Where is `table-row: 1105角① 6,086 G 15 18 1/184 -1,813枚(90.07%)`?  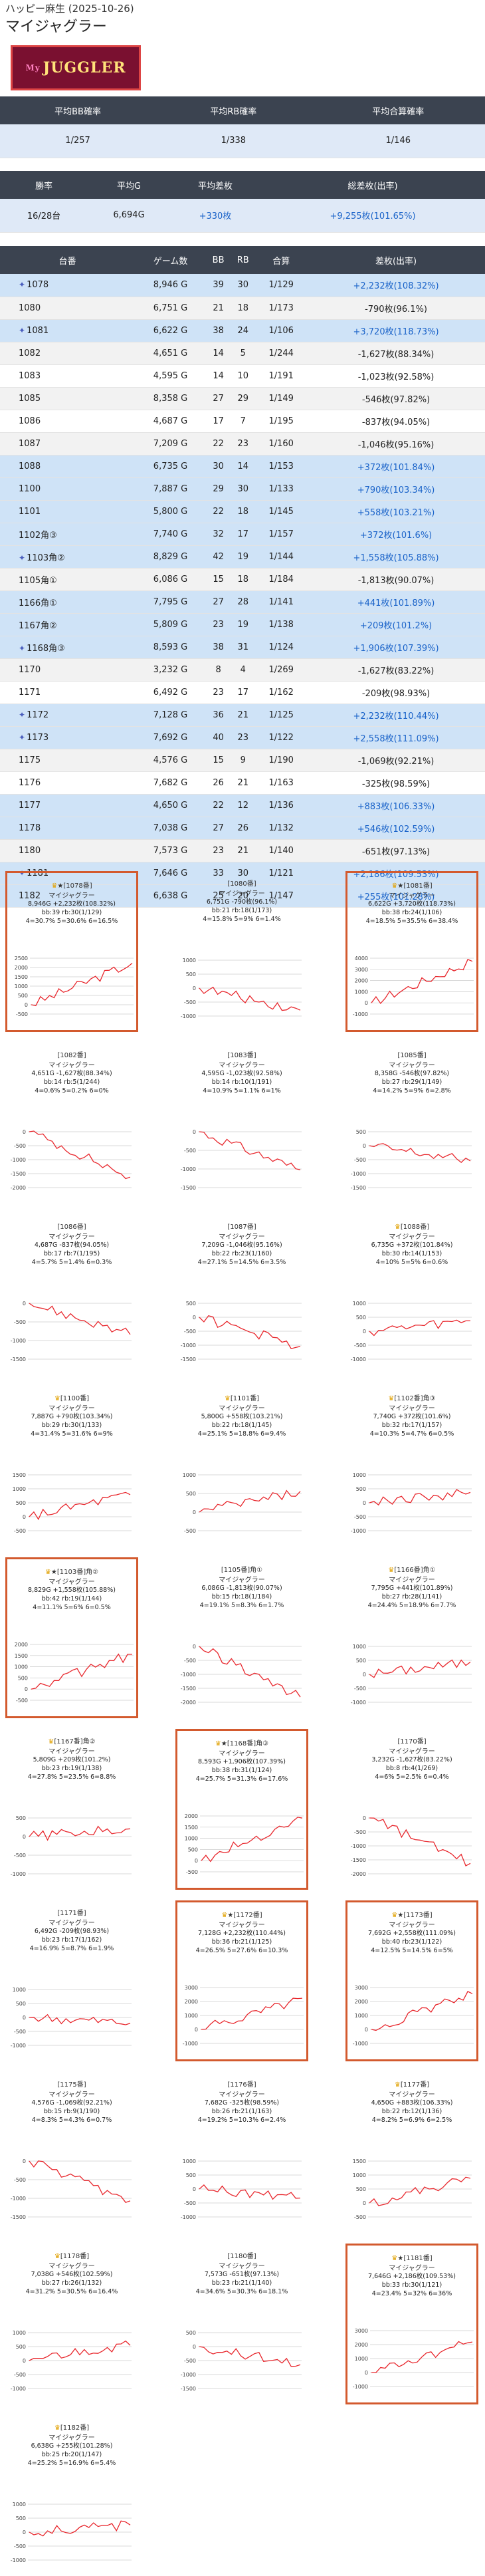
table-row: 1105角① 6,086 G 15 18 1/184 -1,813枚(90.07%) is located at coordinates (242, 579).